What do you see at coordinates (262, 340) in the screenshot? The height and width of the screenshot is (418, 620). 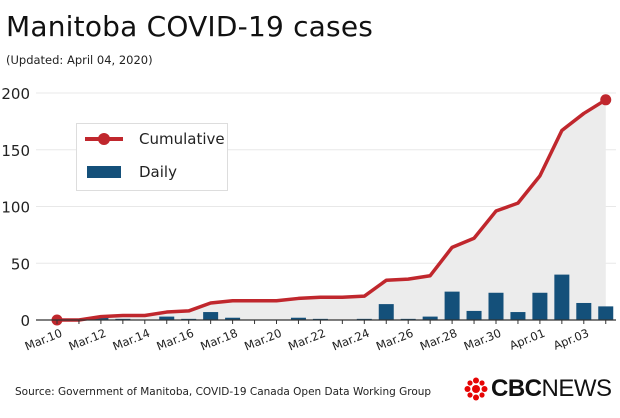 I see `x-tick-label: Mar.20` at bounding box center [262, 340].